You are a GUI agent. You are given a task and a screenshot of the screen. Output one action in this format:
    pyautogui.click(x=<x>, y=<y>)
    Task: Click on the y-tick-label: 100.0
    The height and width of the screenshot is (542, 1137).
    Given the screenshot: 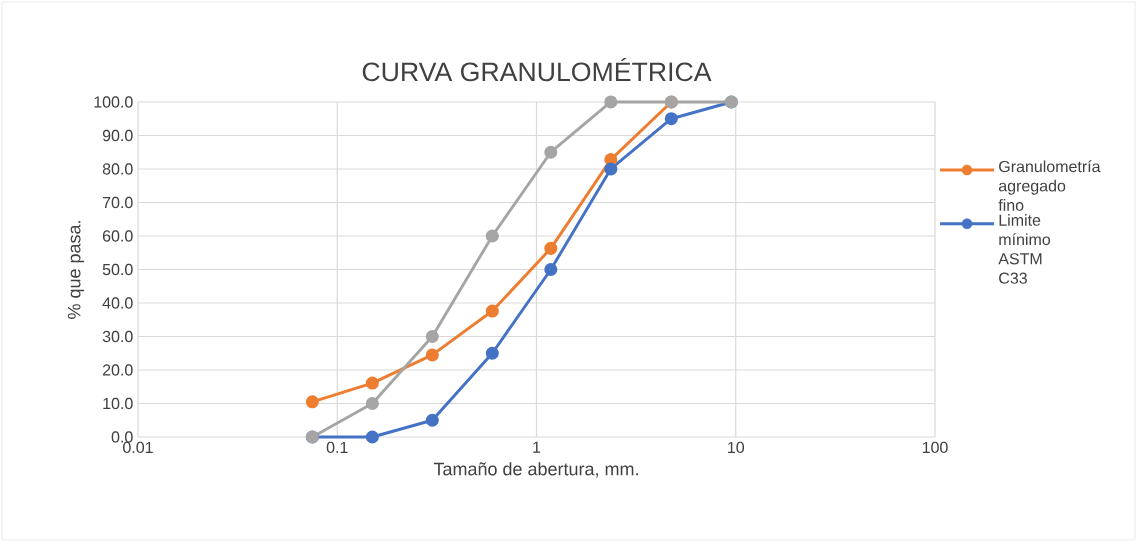 What is the action you would take?
    pyautogui.click(x=113, y=102)
    